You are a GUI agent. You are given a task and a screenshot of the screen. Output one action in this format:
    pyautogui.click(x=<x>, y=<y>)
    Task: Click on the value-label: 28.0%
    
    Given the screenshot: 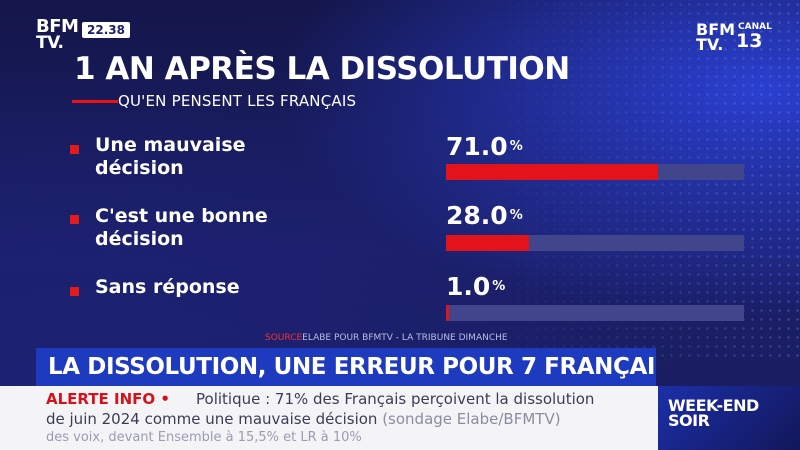 What is the action you would take?
    pyautogui.click(x=484, y=215)
    